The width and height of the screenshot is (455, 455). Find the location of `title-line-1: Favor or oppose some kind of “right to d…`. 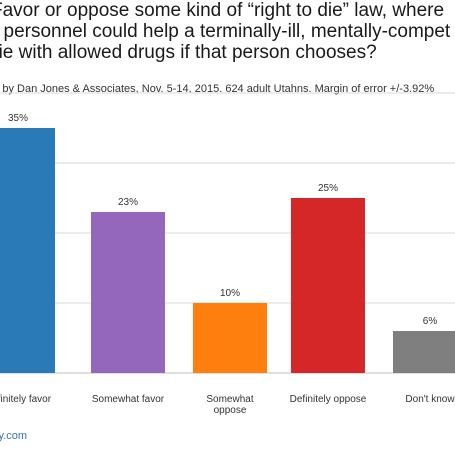

title-line-1: Favor or oppose some kind of “right to d… is located at coordinates (222, 10).